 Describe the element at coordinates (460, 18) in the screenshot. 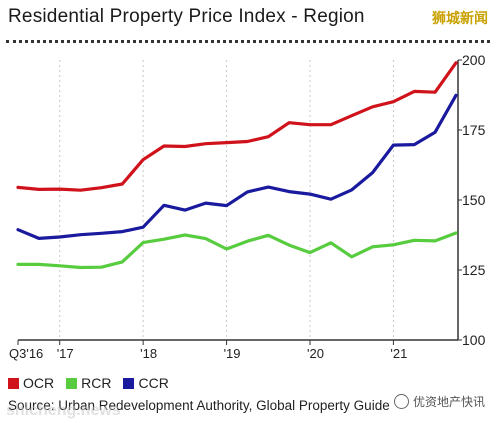

I see `brand-logo: 狮城新闻` at that location.